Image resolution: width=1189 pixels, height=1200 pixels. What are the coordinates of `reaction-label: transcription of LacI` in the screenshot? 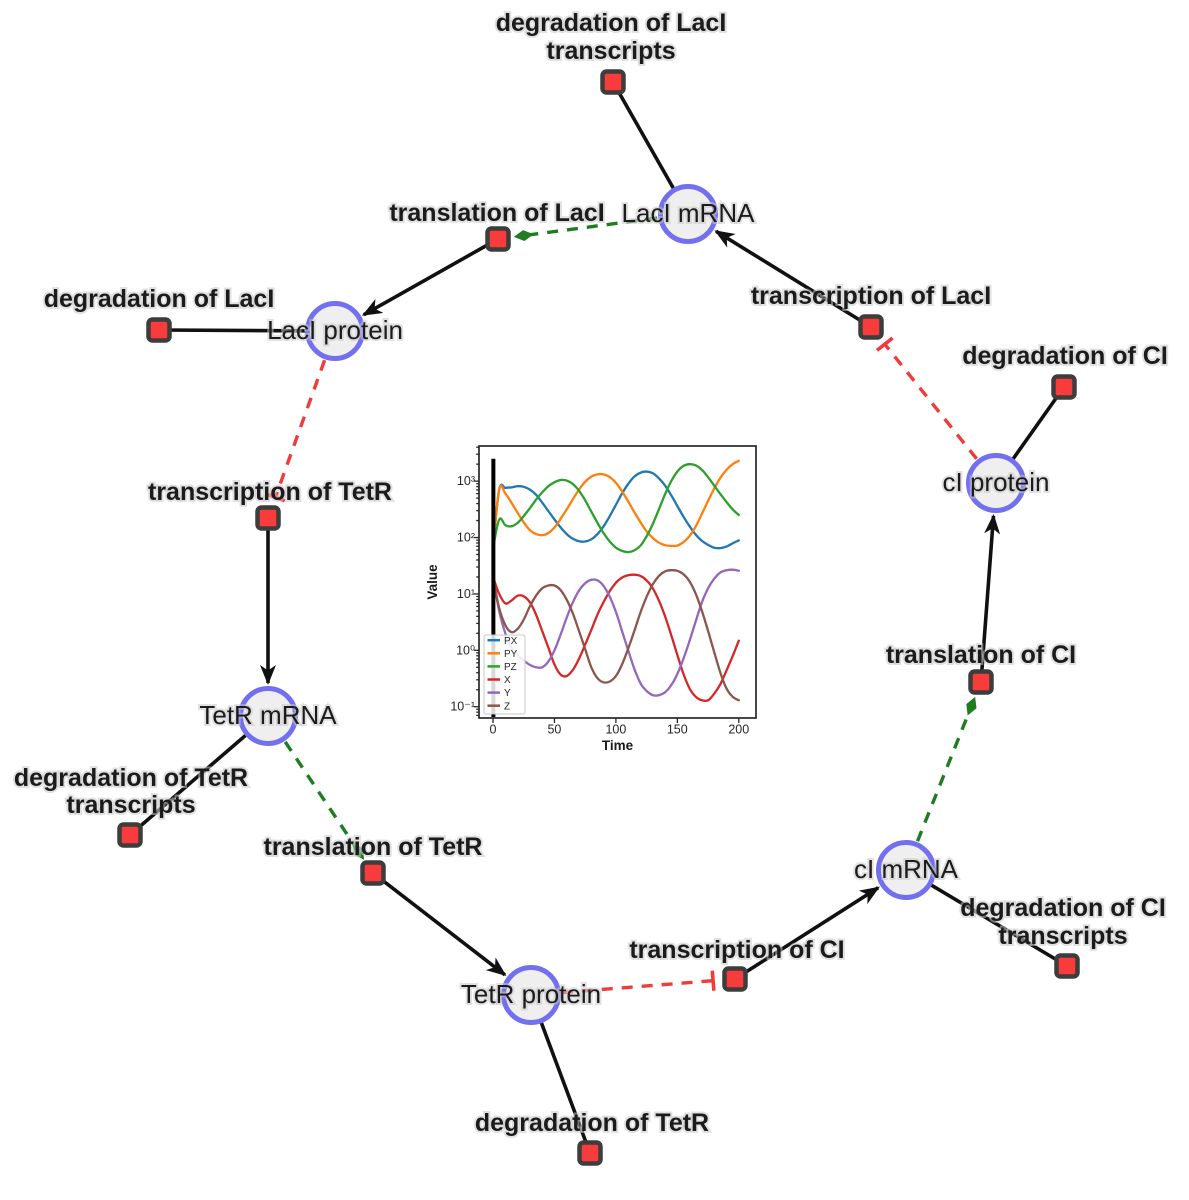 It's located at (871, 296).